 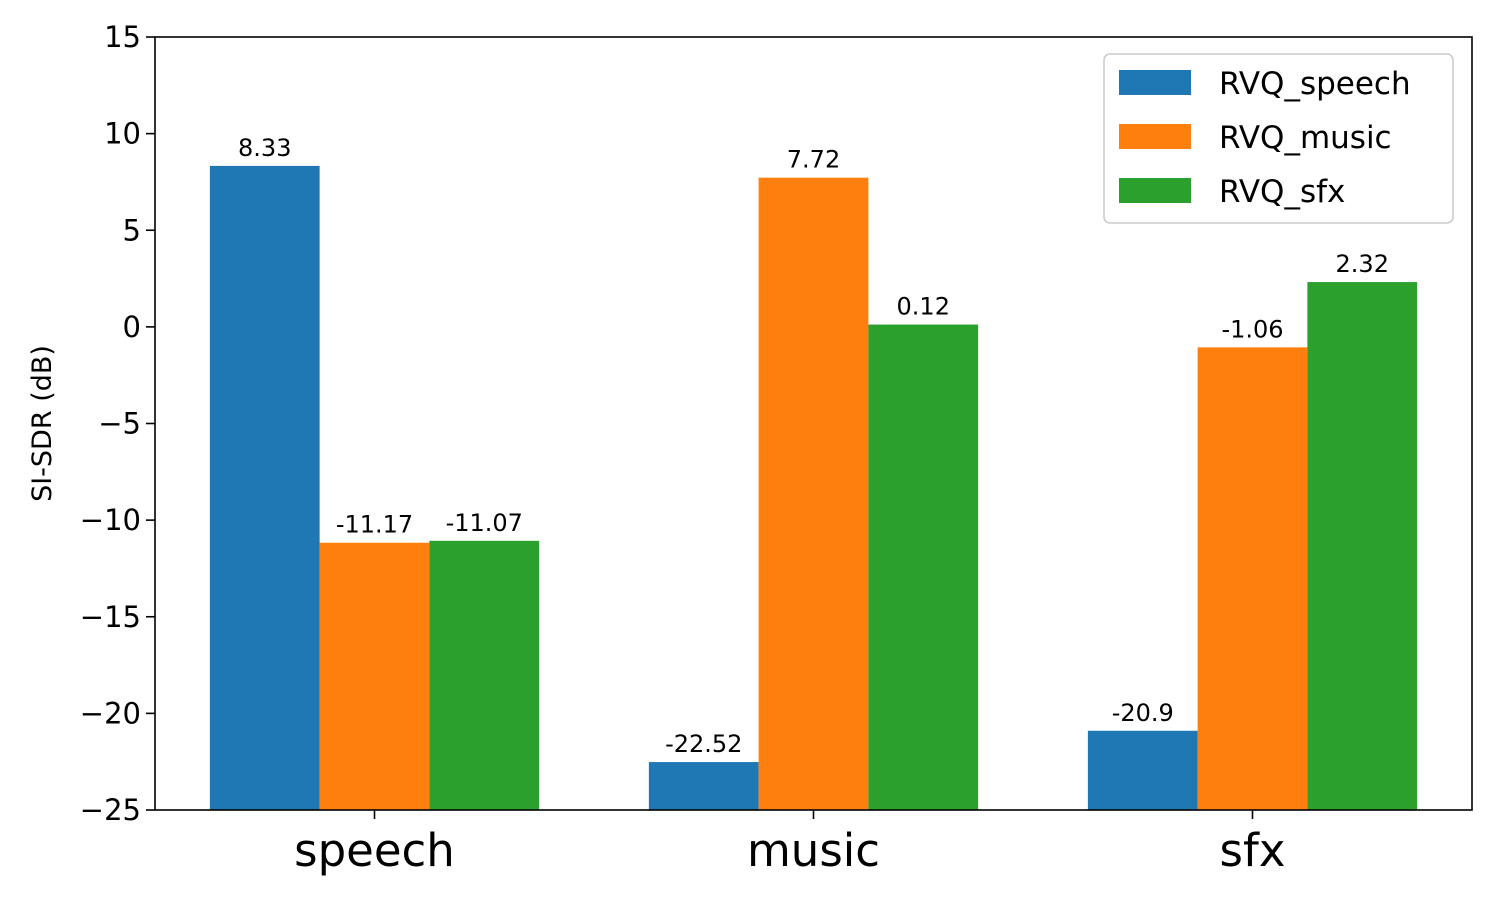 What do you see at coordinates (484, 675) in the screenshot?
I see `bar-RVQ_sfx-speech` at bounding box center [484, 675].